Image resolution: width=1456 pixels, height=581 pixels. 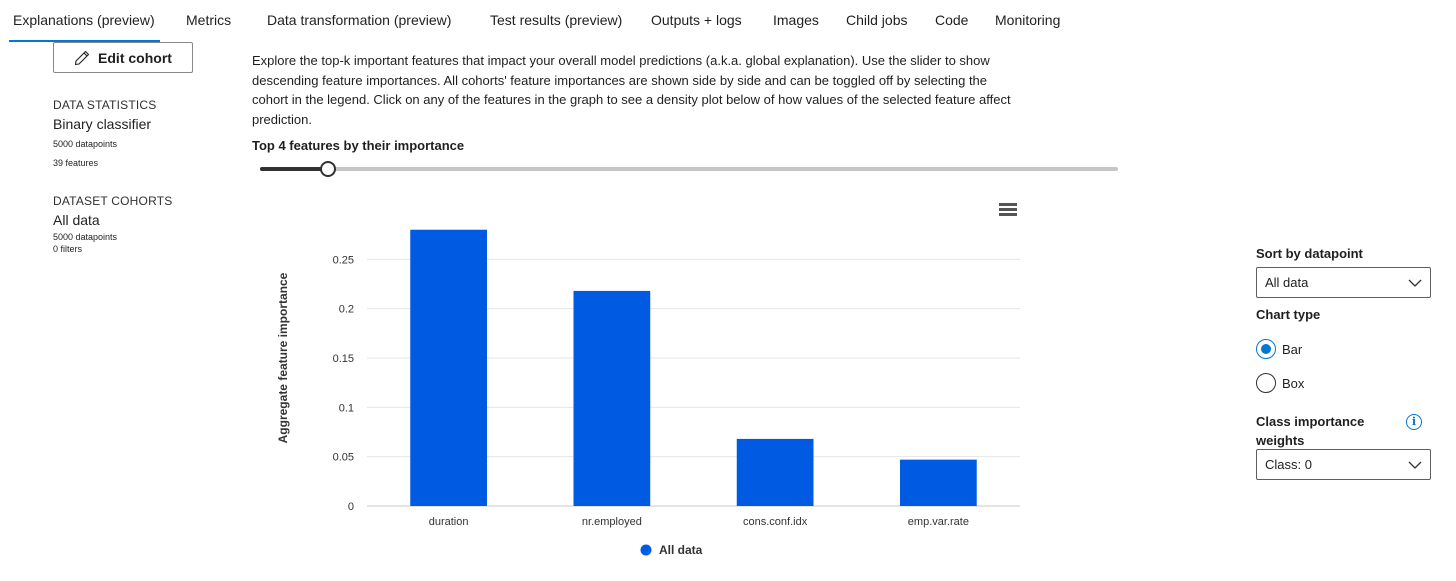 I want to click on dataset-cohorts-heading: DATASET COHORTS, so click(x=113, y=201).